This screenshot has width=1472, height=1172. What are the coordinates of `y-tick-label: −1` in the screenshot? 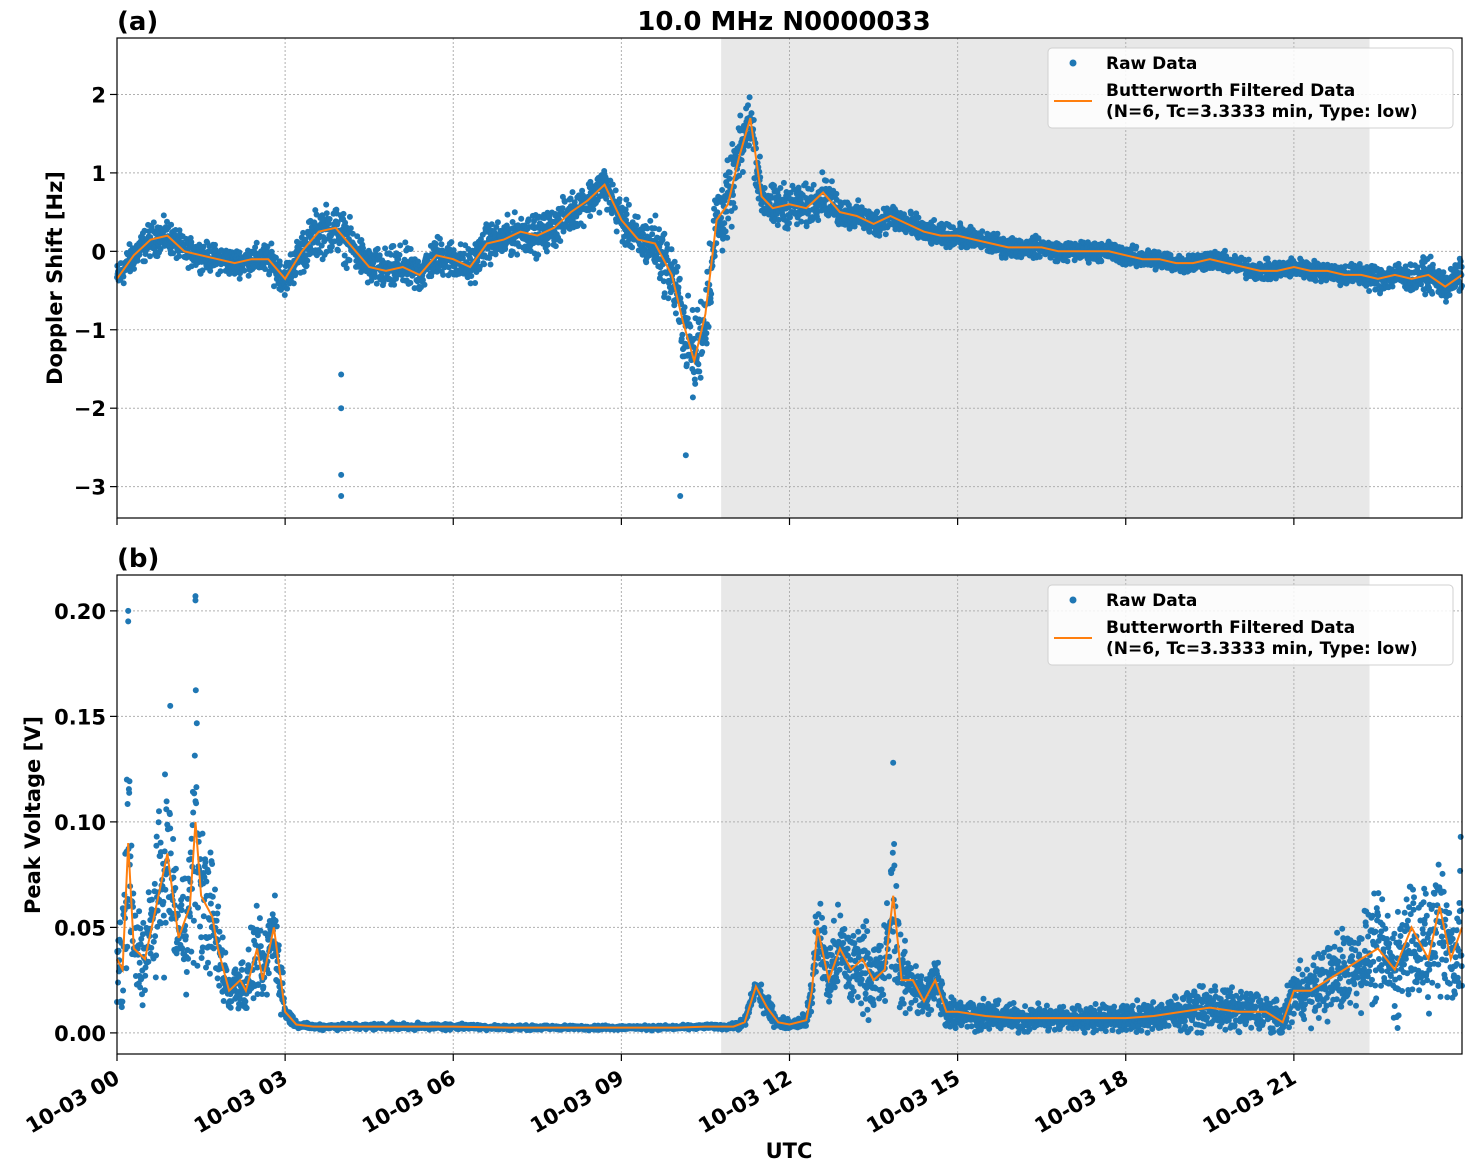 It's located at (90, 331).